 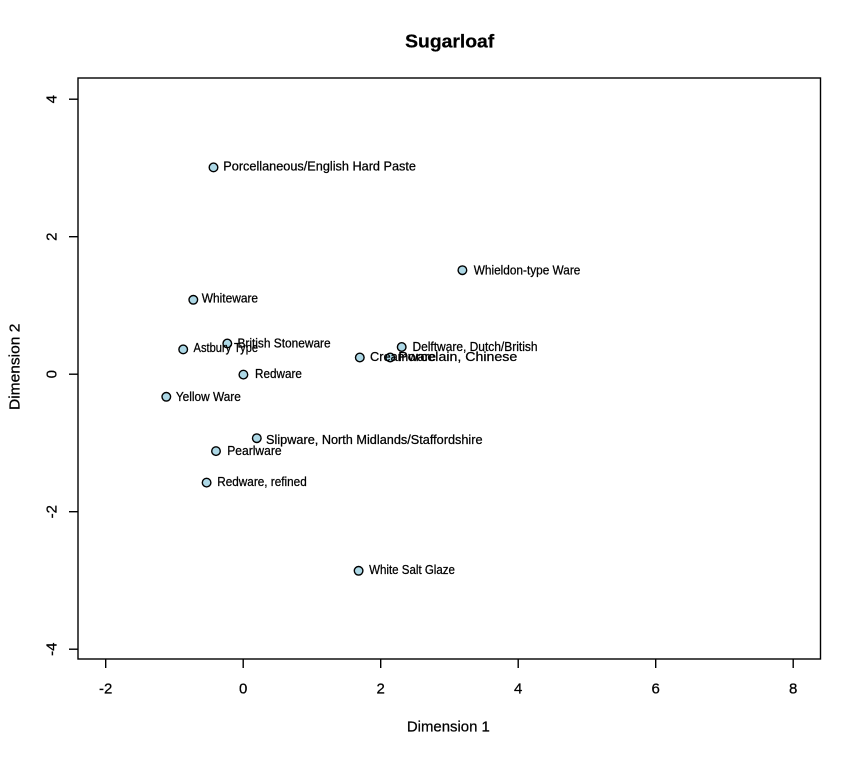 I want to click on svg-text: Redware, refined, so click(x=262, y=482).